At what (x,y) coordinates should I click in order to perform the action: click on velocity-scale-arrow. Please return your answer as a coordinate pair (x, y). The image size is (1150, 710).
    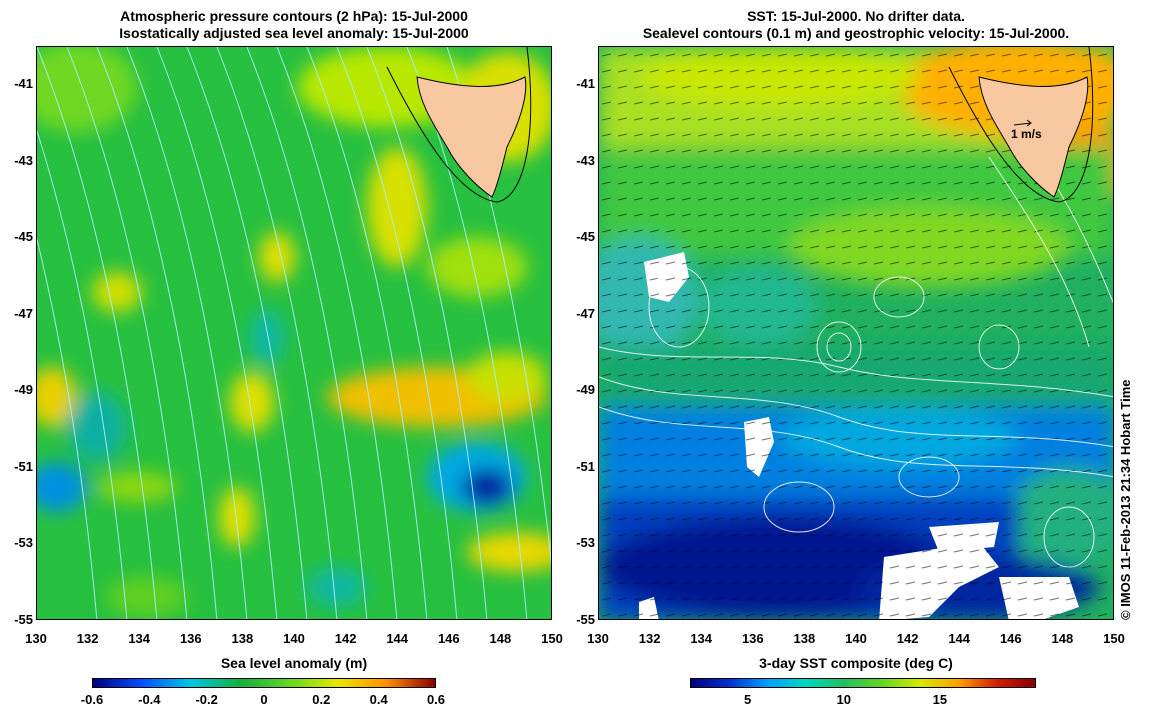
    Looking at the image, I should click on (1022, 124).